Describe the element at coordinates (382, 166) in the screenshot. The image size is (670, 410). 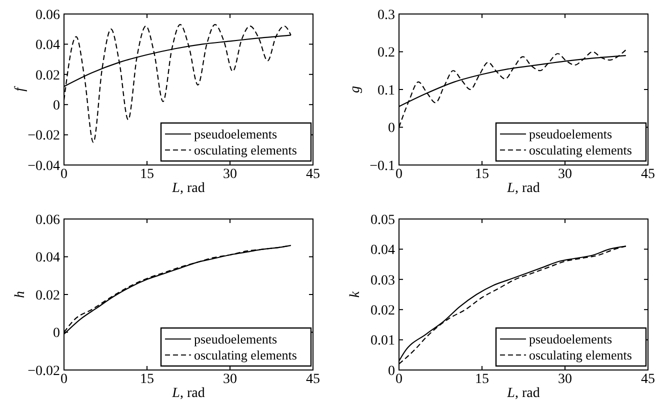
I see `y-tick-label: −0.1` at that location.